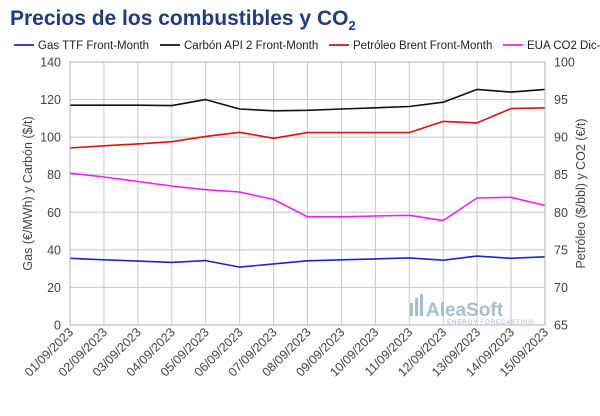 Image resolution: width=600 pixels, height=416 pixels. What do you see at coordinates (307, 128) in the screenshot?
I see `series-line-petr-leo-brent-front-month` at bounding box center [307, 128].